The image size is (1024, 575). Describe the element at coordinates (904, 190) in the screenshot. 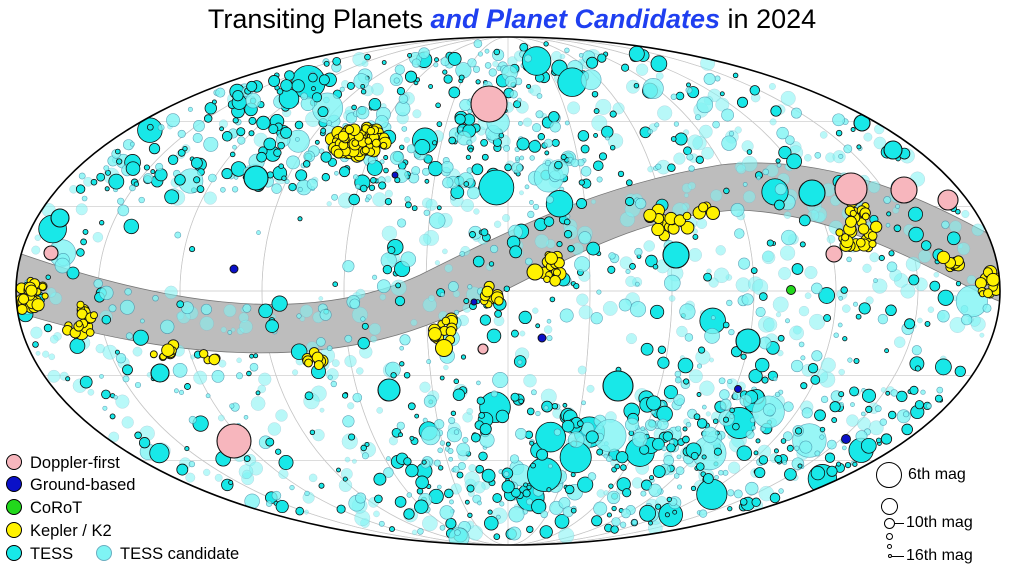

I see `doppler-first-point` at that location.